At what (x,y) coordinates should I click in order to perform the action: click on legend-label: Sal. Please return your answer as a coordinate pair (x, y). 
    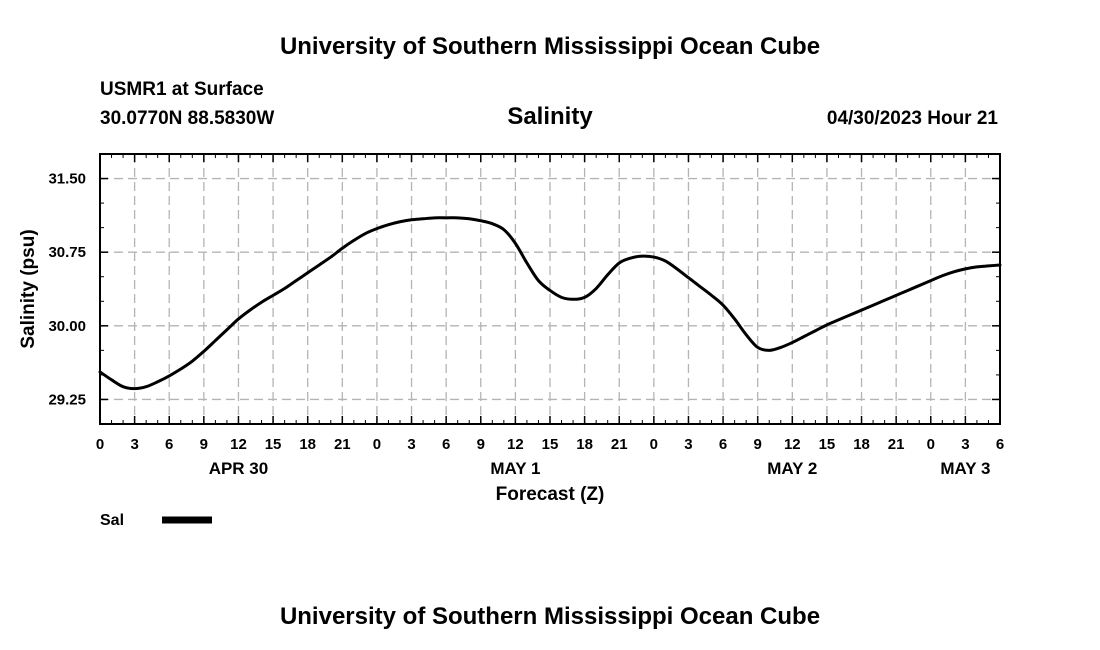
    Looking at the image, I should click on (112, 520).